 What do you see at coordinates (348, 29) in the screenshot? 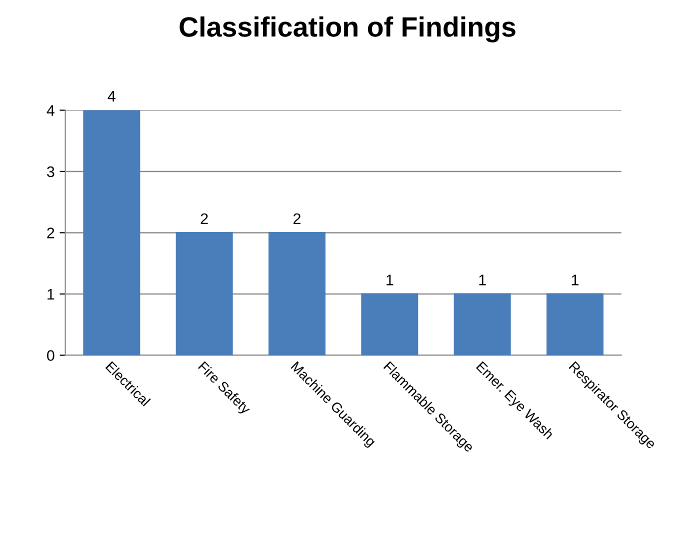
I see `chart-title: Classification of Findings` at bounding box center [348, 29].